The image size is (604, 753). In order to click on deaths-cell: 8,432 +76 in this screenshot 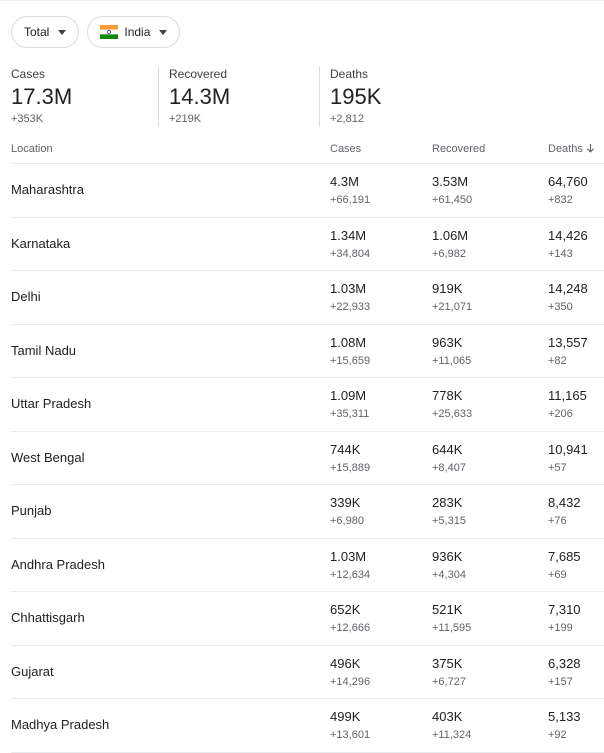, I will do `click(564, 511)`.